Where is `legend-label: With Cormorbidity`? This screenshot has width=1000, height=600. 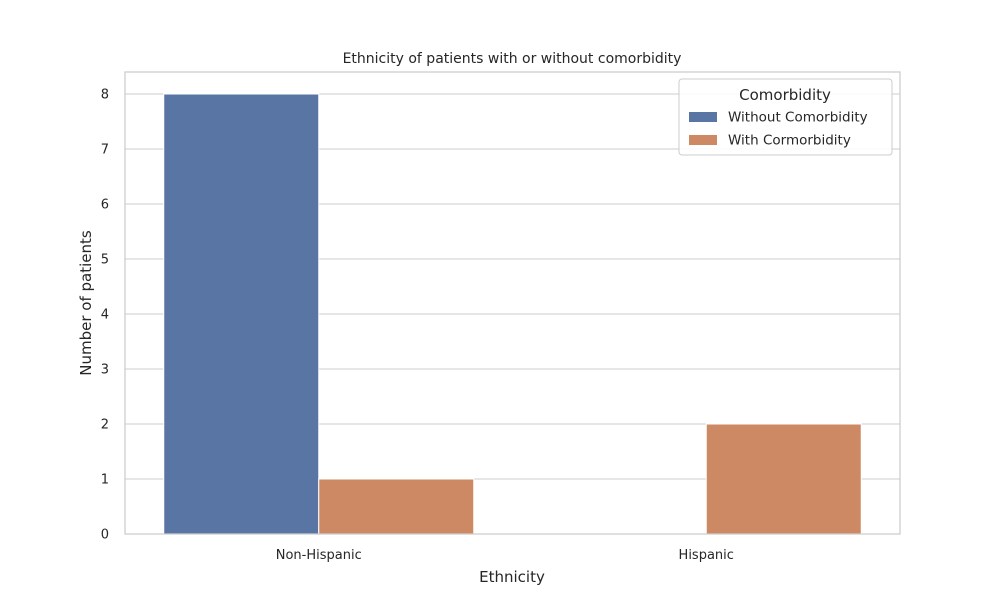 legend-label: With Cormorbidity is located at coordinates (789, 141).